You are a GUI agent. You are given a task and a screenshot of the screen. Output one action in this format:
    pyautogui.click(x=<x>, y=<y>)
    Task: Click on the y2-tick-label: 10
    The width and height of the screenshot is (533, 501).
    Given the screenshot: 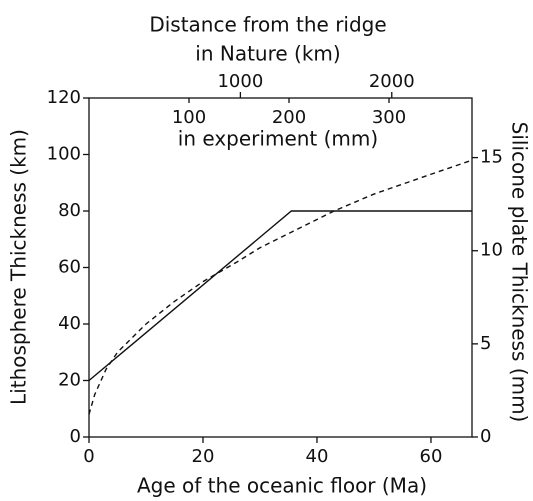 What is the action you would take?
    pyautogui.click(x=491, y=250)
    